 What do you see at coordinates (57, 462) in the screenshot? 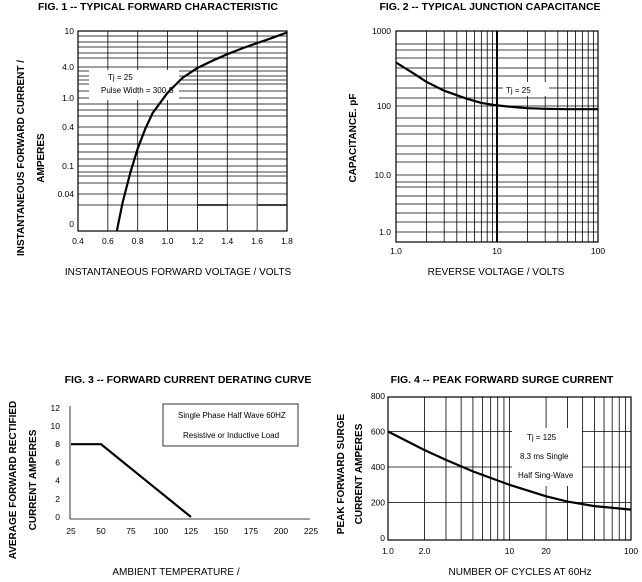
I see `y-tick-label: 6` at bounding box center [57, 462].